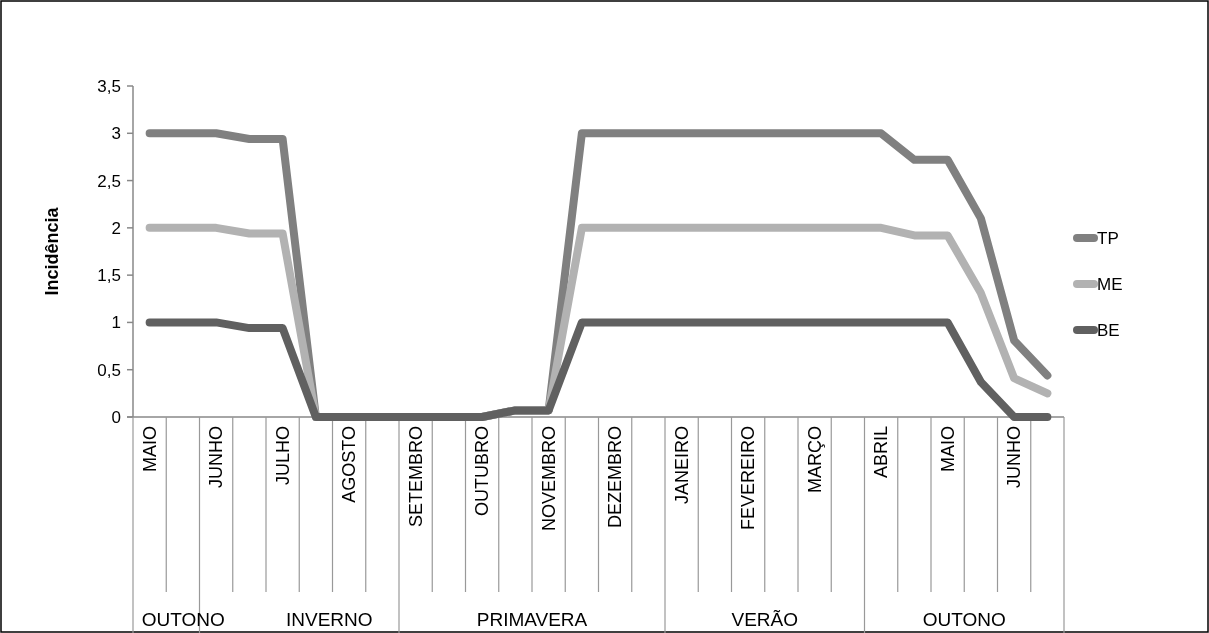 The height and width of the screenshot is (633, 1209). I want to click on x-tick-label: JANEIRO, so click(681, 465).